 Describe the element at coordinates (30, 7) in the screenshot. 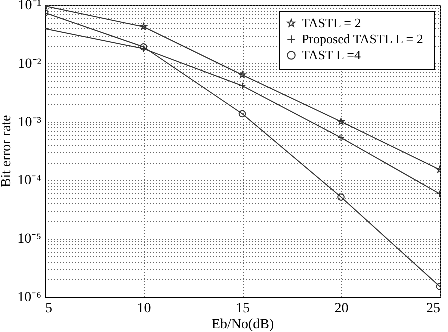

I see `y-tick-label: 10⁻¹` at that location.